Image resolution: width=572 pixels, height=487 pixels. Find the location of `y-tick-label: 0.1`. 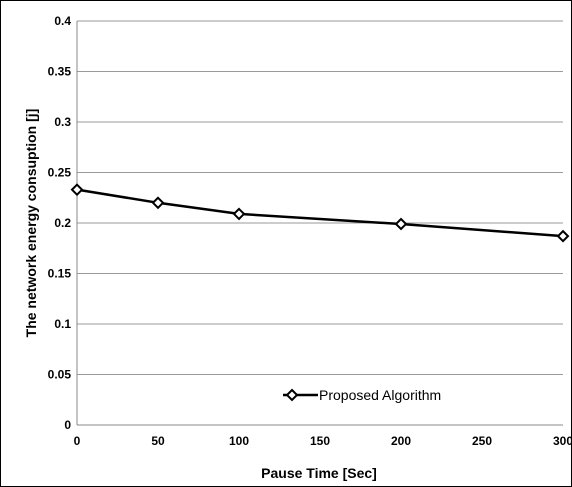

y-tick-label: 0.1 is located at coordinates (62, 324).